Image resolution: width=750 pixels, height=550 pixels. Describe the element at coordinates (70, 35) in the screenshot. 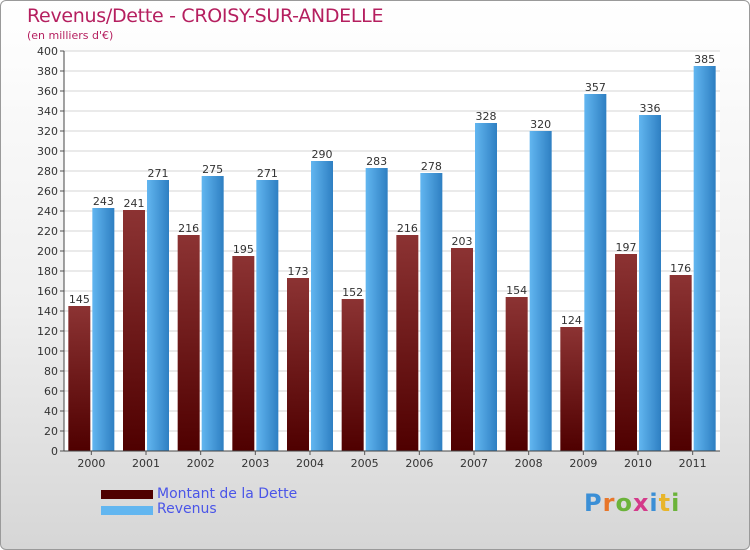

I see `chart-subtitle: (en milliers d'€)` at that location.